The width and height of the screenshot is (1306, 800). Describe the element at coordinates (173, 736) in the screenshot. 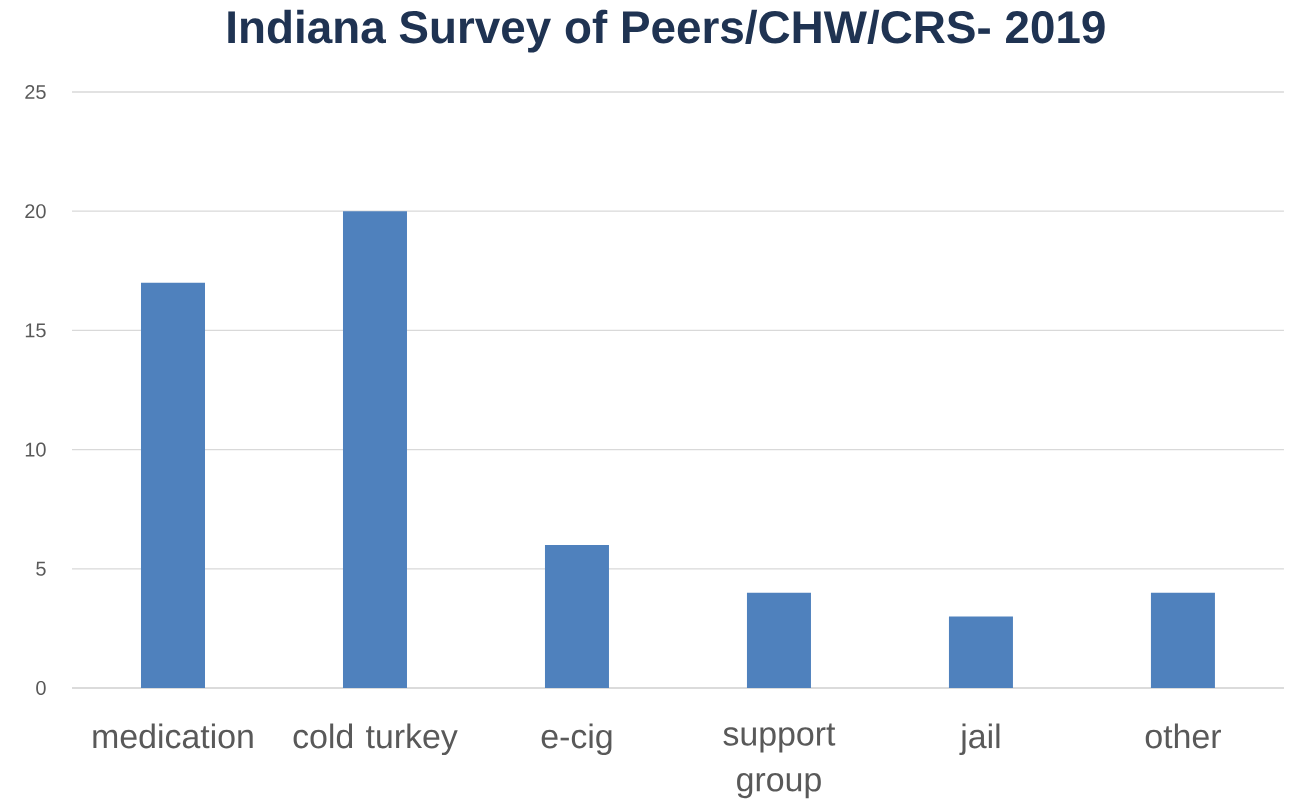

I see `x-tick-label: medication` at that location.